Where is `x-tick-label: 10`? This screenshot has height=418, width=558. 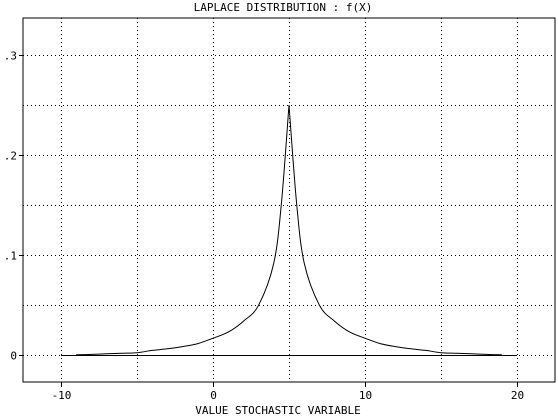
x-tick-label: 10 is located at coordinates (365, 395).